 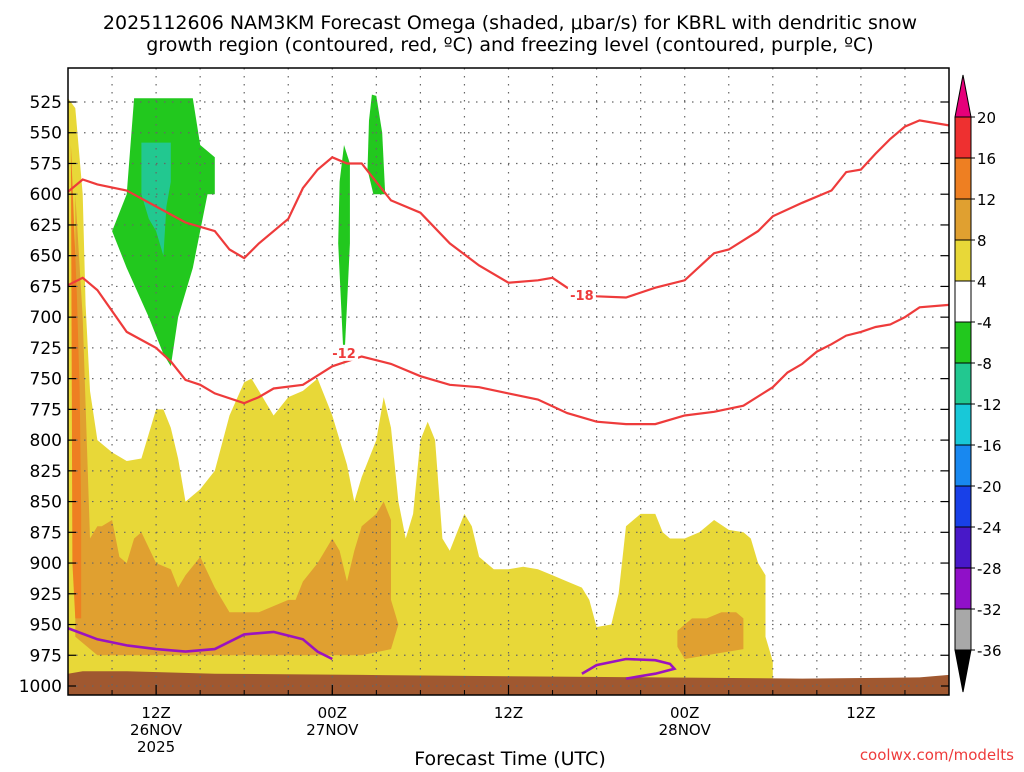 I want to click on credit-text: coolwx.com/modelts, so click(x=937, y=755).